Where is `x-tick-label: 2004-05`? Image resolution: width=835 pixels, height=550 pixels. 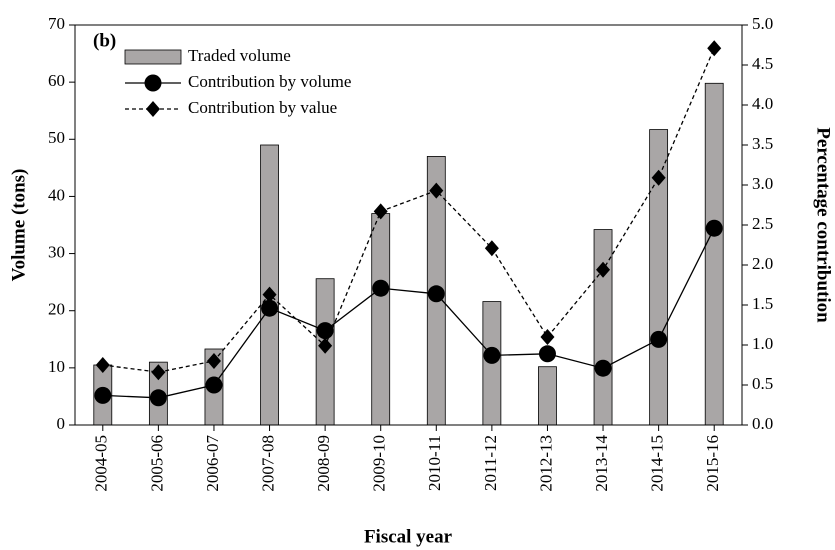
x-tick-label: 2004-05 is located at coordinates (101, 463).